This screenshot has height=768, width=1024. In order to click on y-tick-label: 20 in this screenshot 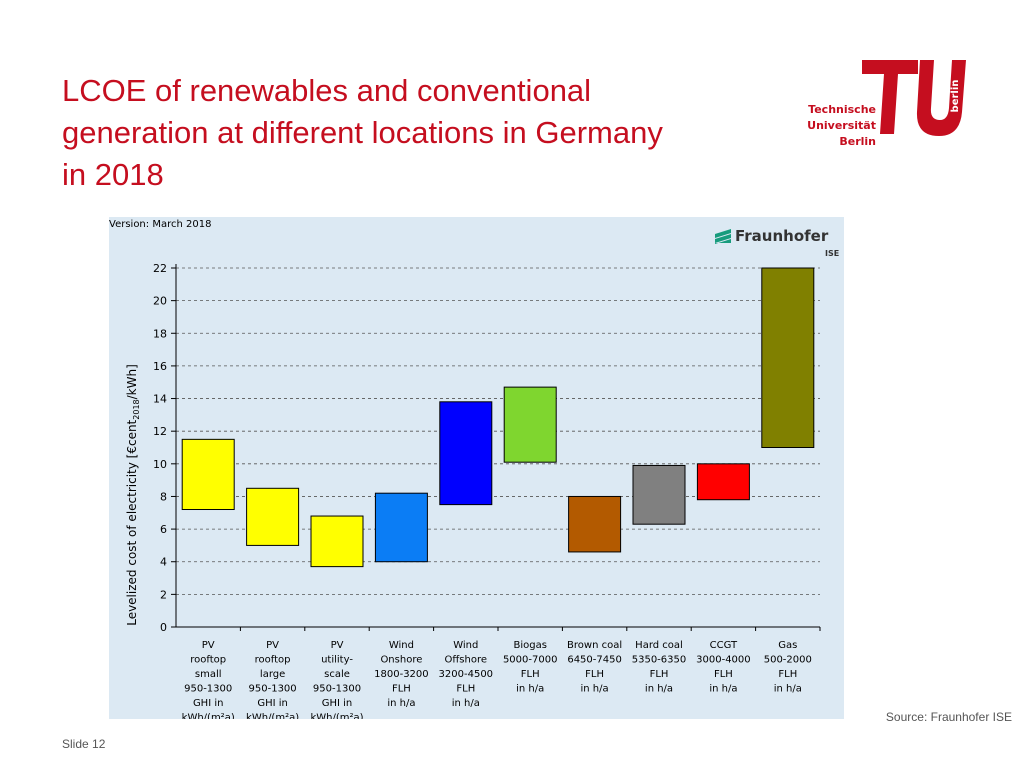, I will do `click(160, 301)`.